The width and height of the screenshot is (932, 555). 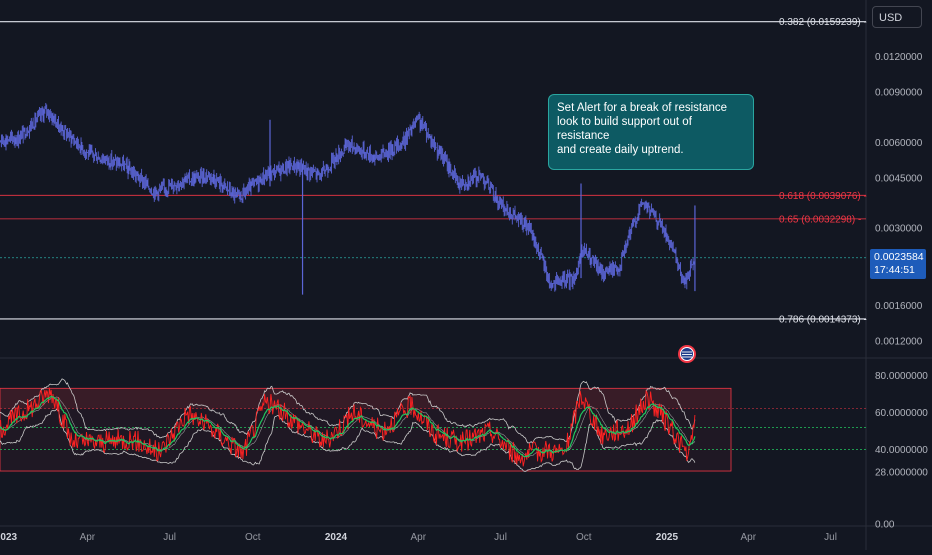 I want to click on us-flag-icon, so click(x=687, y=354).